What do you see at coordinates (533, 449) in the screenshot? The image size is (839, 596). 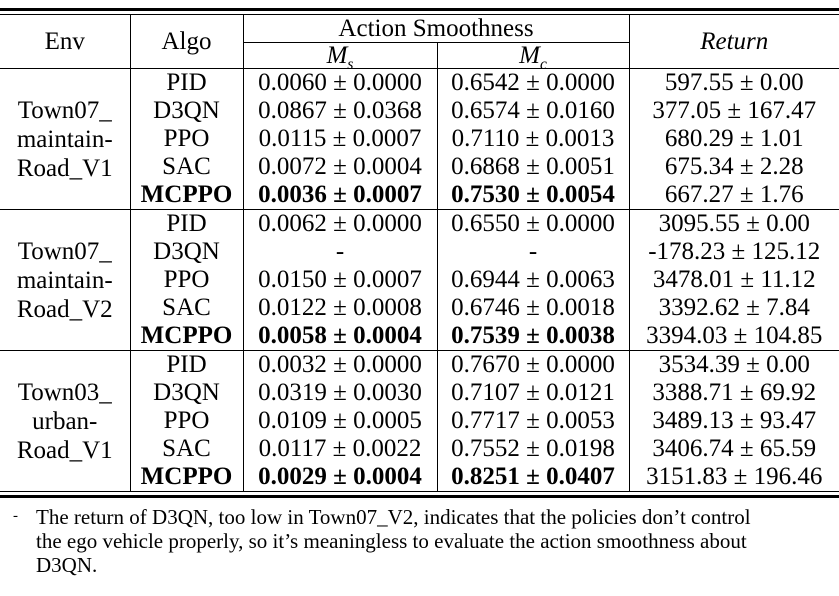 I see `mc-cell: 0.7552 ± 0.0198` at bounding box center [533, 449].